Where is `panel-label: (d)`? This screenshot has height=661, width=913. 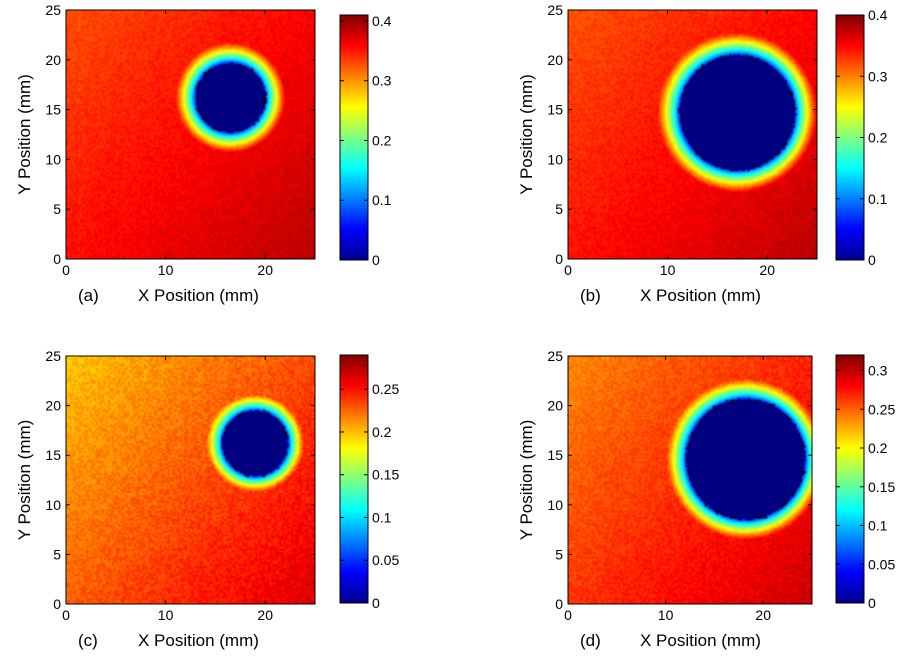
panel-label: (d) is located at coordinates (590, 640).